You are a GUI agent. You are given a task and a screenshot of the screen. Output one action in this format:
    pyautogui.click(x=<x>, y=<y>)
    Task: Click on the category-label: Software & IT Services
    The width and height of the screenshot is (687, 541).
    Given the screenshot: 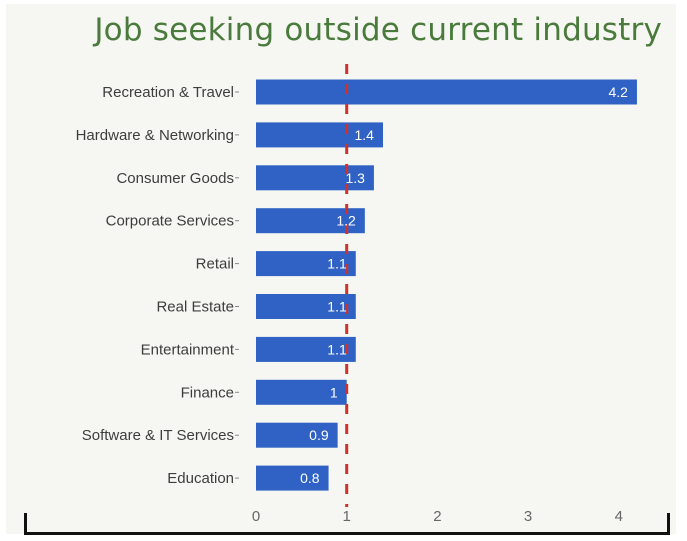 What is the action you would take?
    pyautogui.click(x=158, y=435)
    